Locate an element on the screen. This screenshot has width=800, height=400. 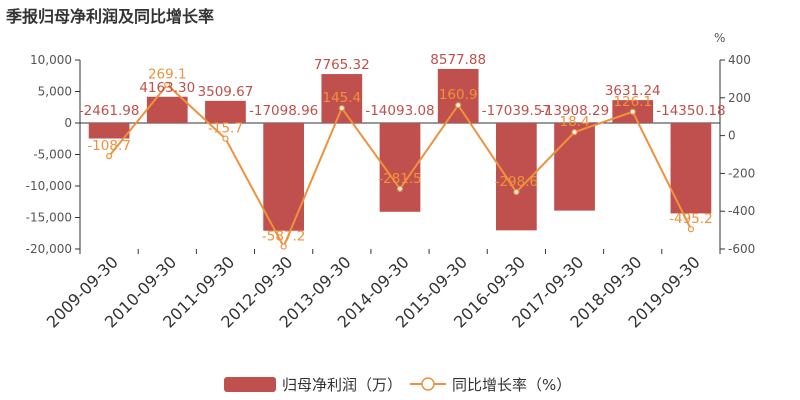
profit-bar-label: 8577.88 is located at coordinates (458, 60).